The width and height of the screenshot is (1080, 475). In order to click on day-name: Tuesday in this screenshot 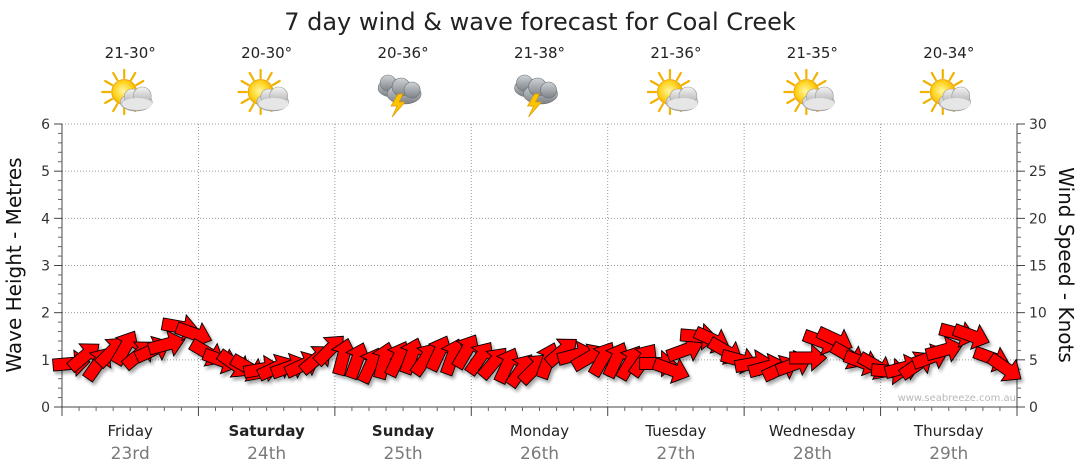, I will do `click(675, 431)`.